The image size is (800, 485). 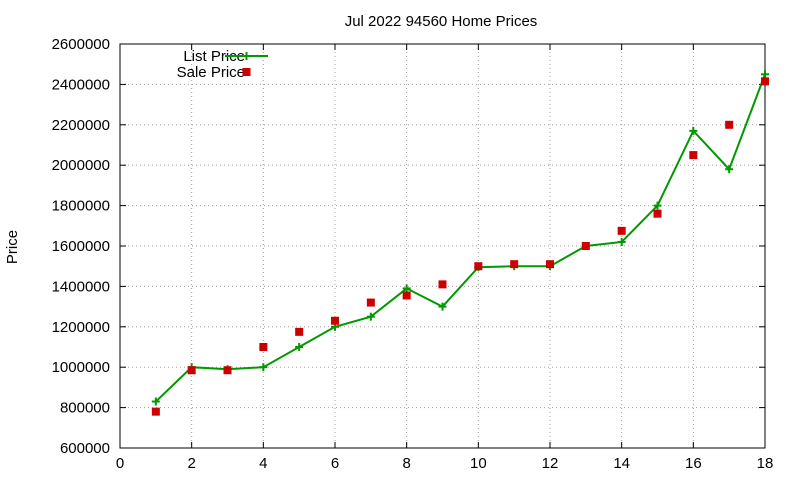 What do you see at coordinates (81, 367) in the screenshot?
I see `y-tick-label: 1000000` at bounding box center [81, 367].